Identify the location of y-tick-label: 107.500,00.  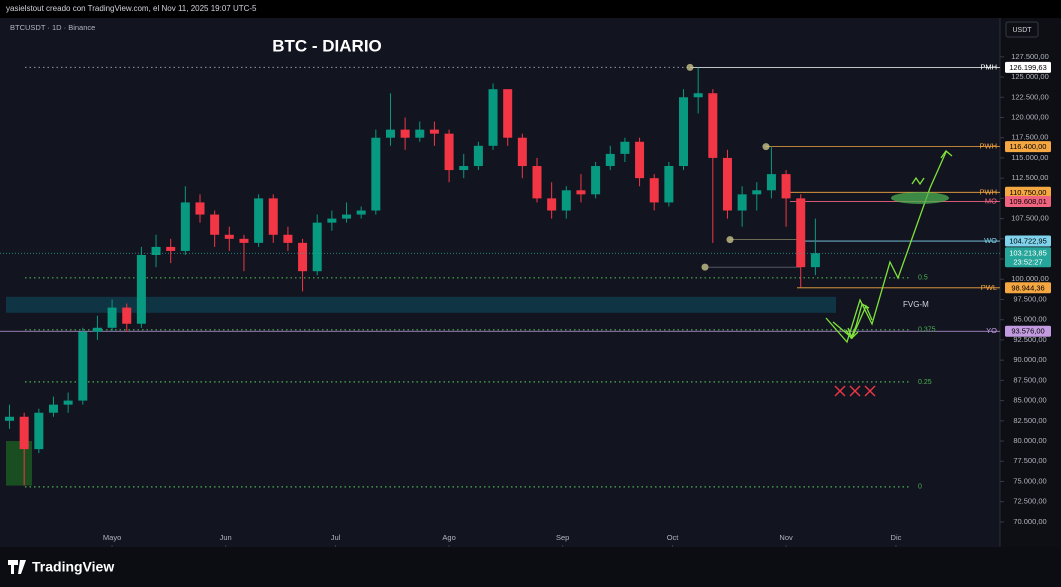
(1030, 218).